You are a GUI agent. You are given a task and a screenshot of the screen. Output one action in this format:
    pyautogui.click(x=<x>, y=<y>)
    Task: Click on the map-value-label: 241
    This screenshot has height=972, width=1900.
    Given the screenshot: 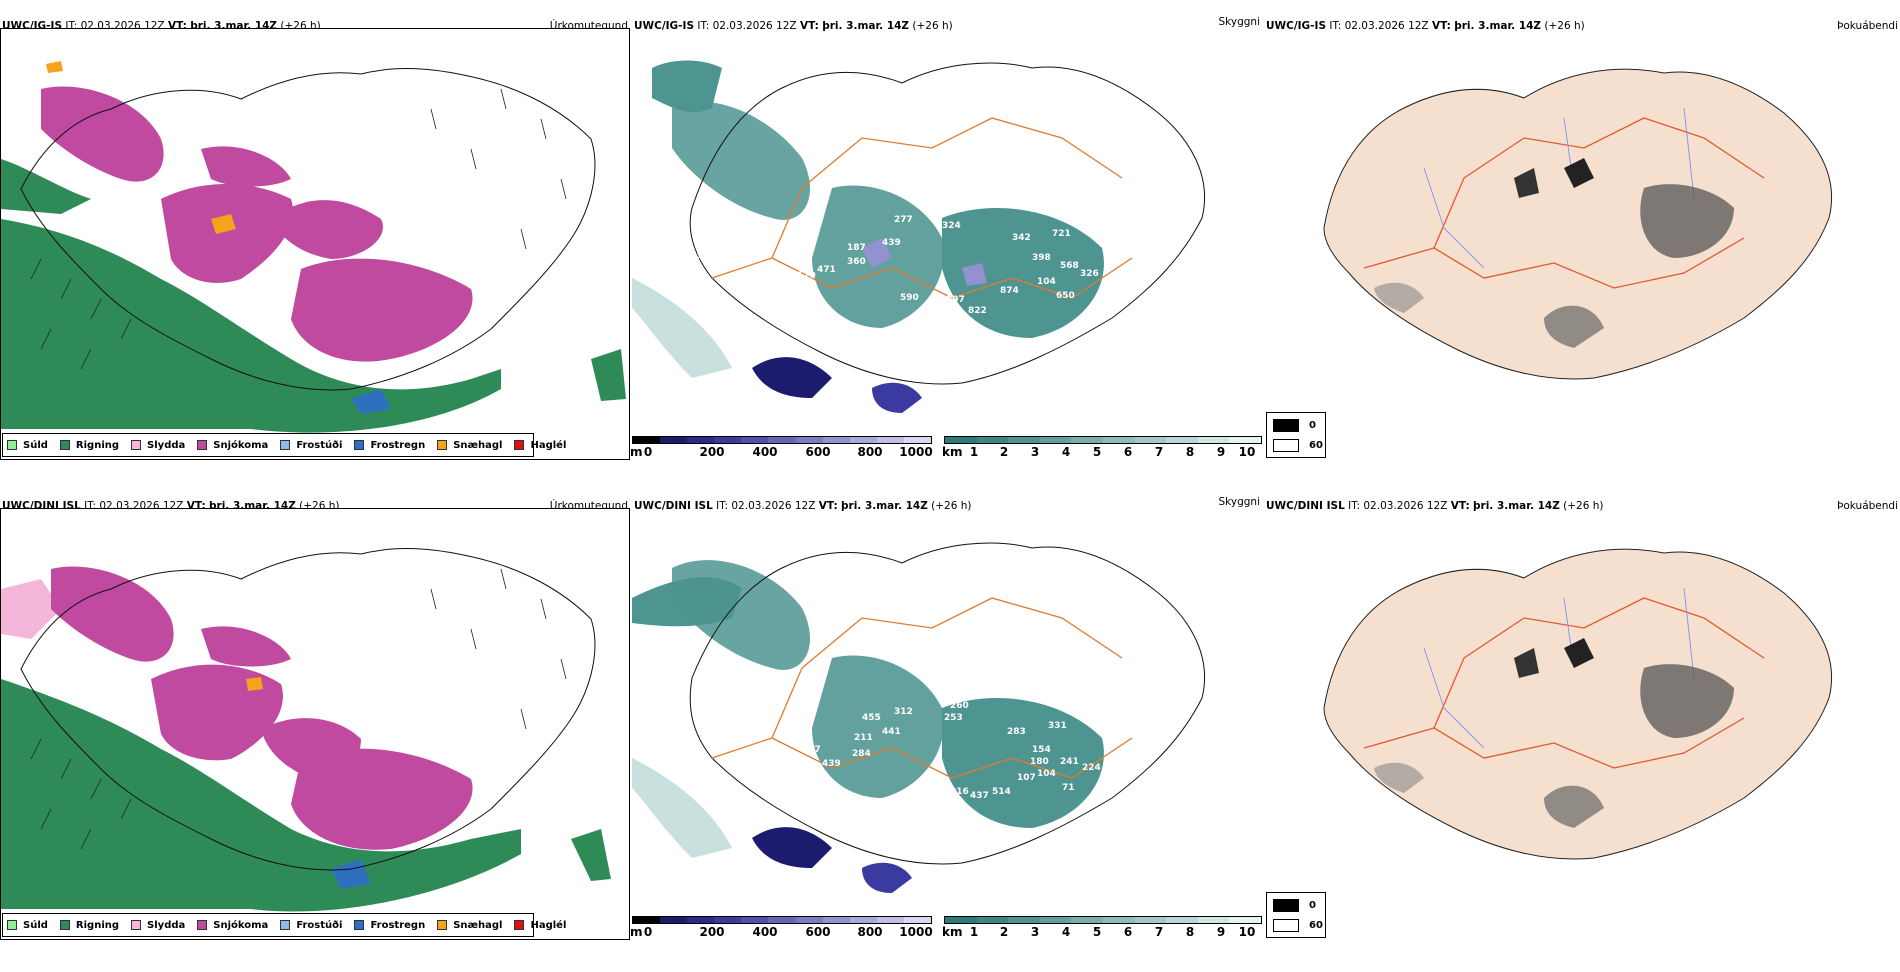 What is the action you would take?
    pyautogui.click(x=1069, y=762)
    